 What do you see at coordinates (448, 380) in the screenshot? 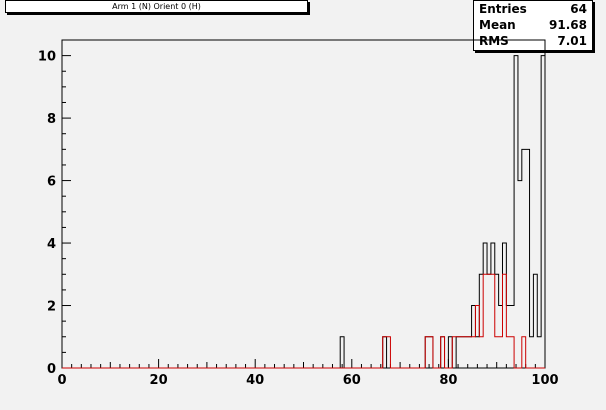
I see `x-tick-label: 80` at bounding box center [448, 380].